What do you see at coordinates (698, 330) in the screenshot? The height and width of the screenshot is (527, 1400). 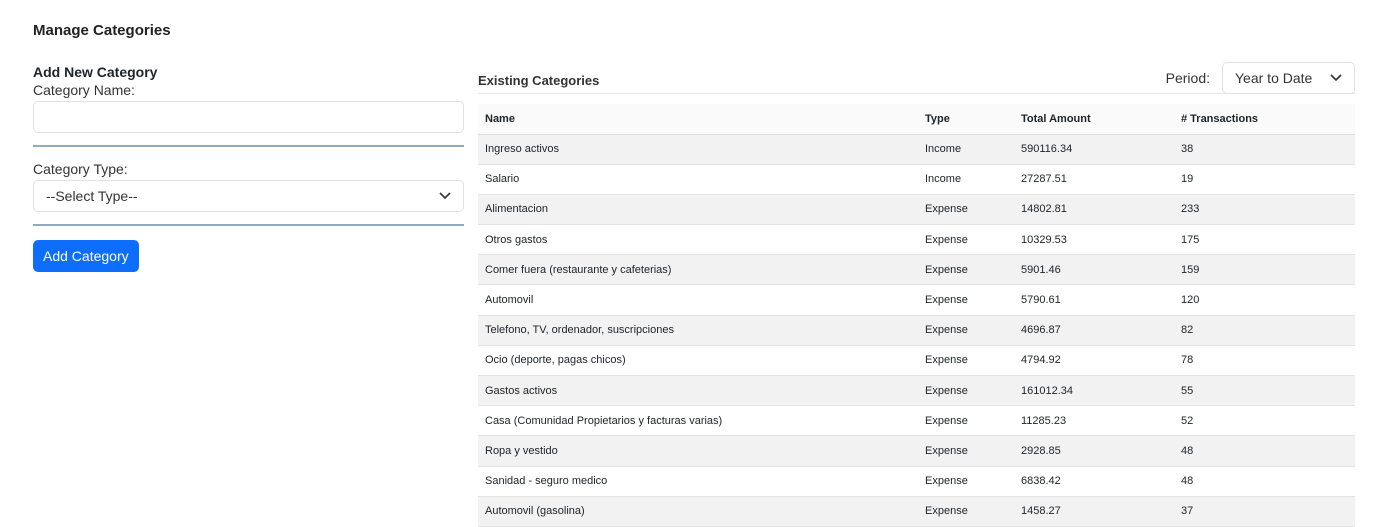 I see `cell-name: Telefono, TV, ordenador, suscripciones` at bounding box center [698, 330].